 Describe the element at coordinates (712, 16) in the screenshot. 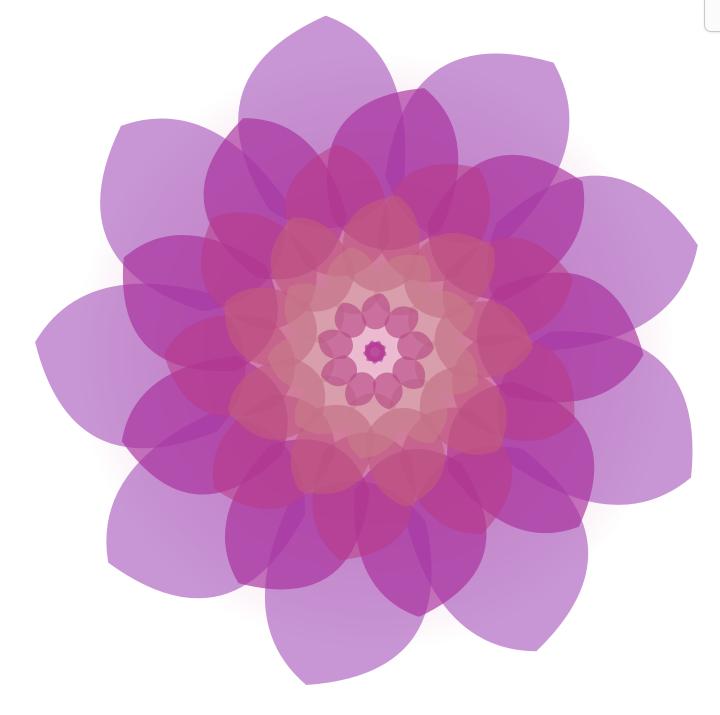

I see `window-corner-tab` at that location.